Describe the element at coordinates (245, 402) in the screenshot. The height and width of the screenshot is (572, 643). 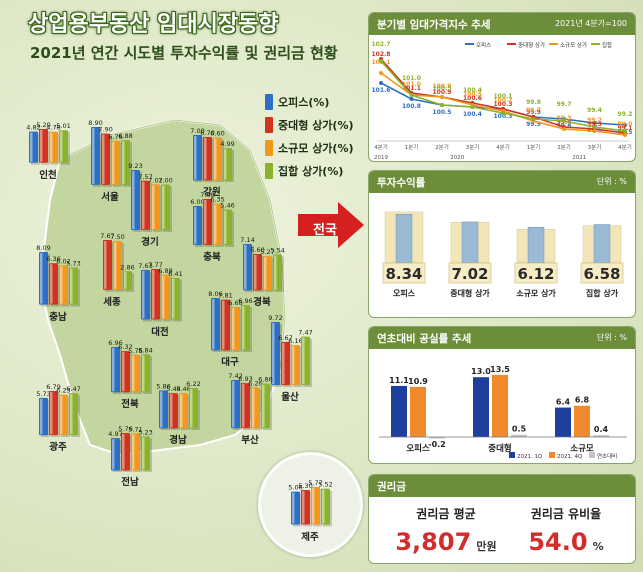
I see `region-bar-group: 6.93` at that location.